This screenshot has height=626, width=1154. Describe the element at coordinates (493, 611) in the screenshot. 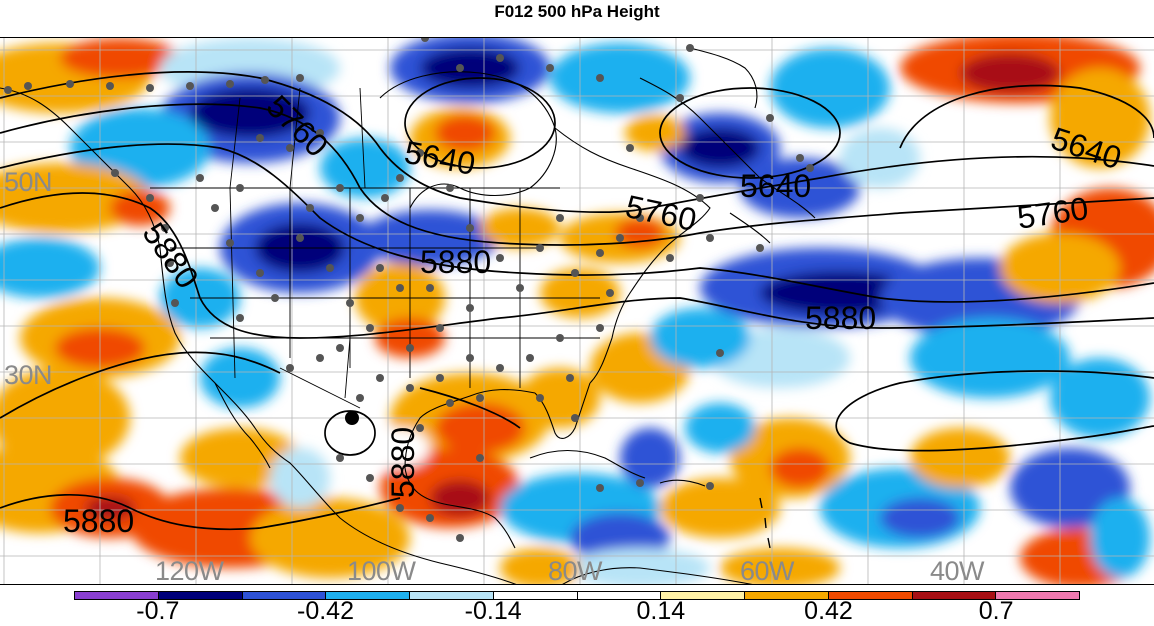

I see `colorbar-tick-label: -0.14` at that location.